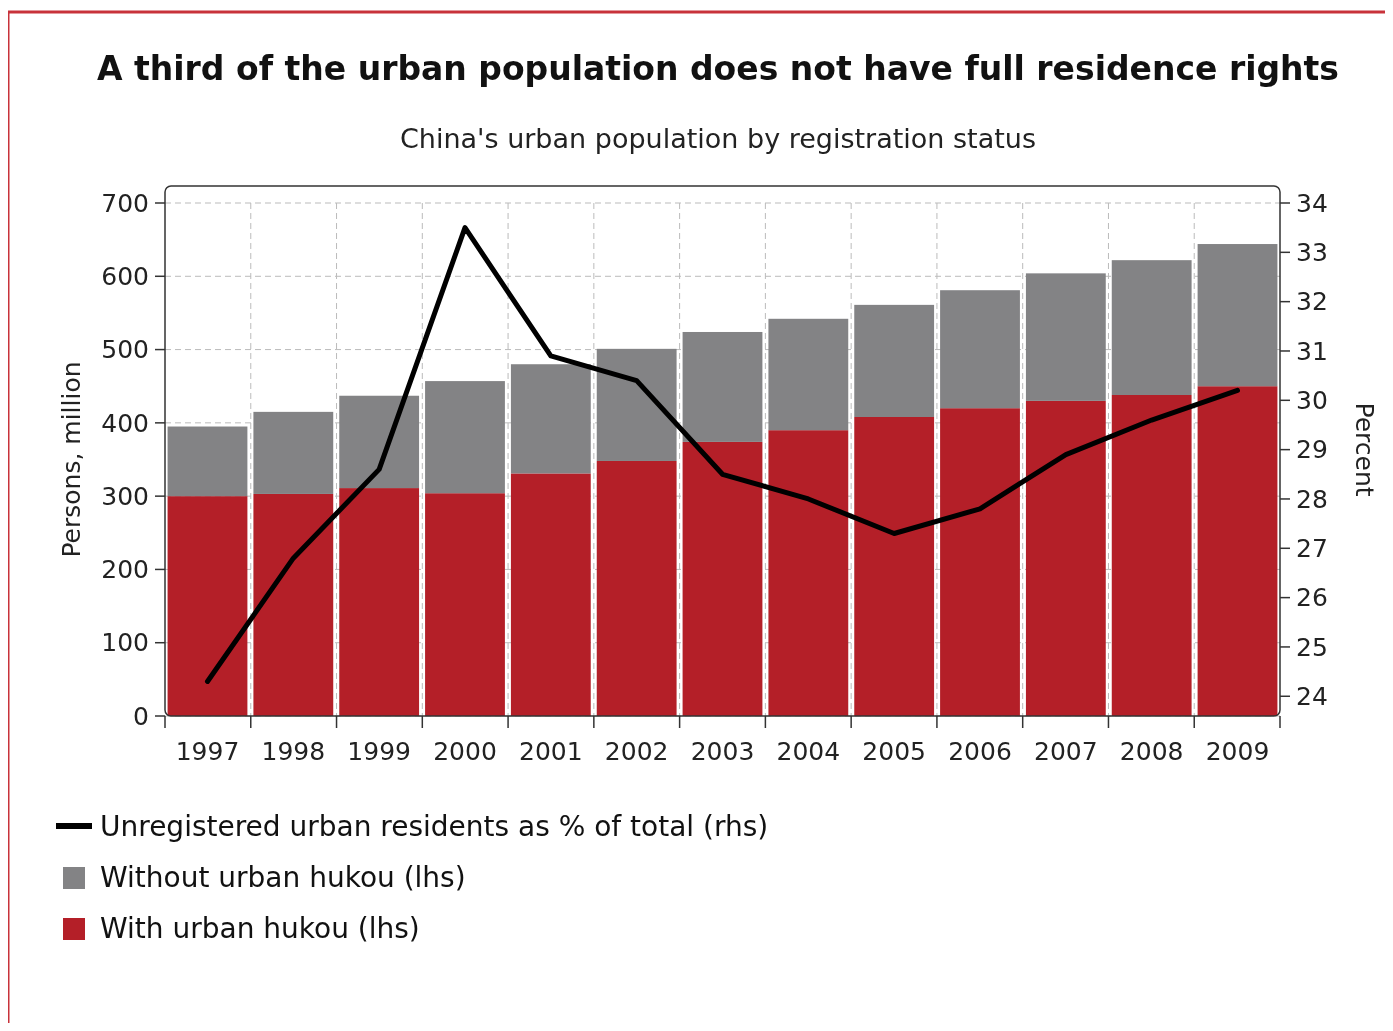 This screenshot has width=1393, height=1031. I want to click on y-tick-label: 0, so click(141, 716).